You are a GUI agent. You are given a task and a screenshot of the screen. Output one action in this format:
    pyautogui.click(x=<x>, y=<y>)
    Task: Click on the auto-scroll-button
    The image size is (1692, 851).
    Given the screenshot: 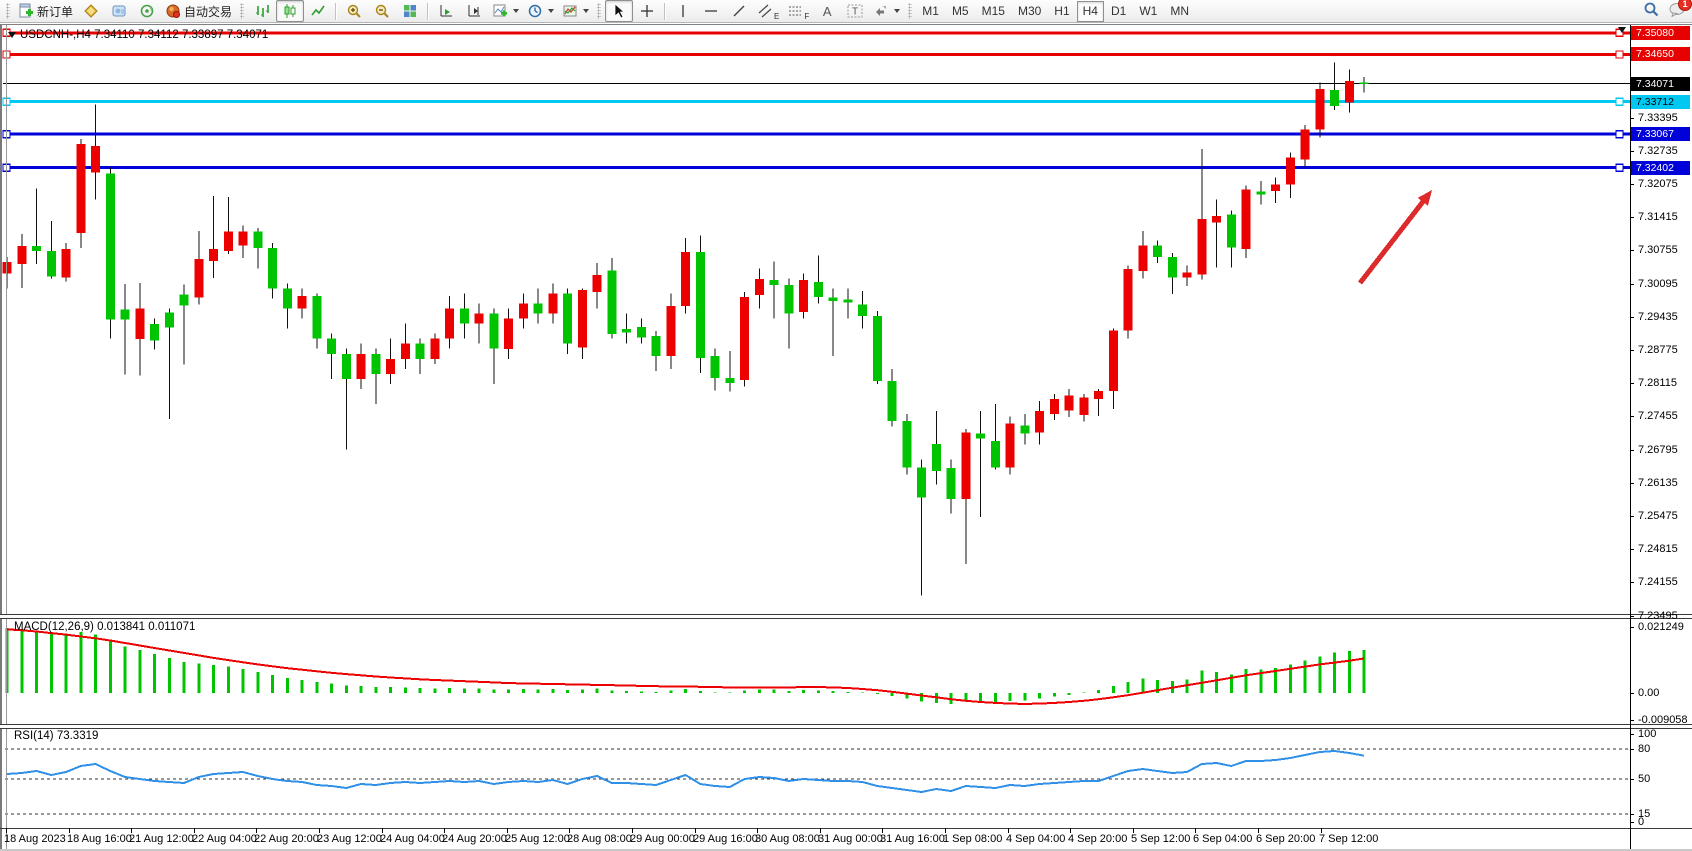 What is the action you would take?
    pyautogui.click(x=446, y=11)
    